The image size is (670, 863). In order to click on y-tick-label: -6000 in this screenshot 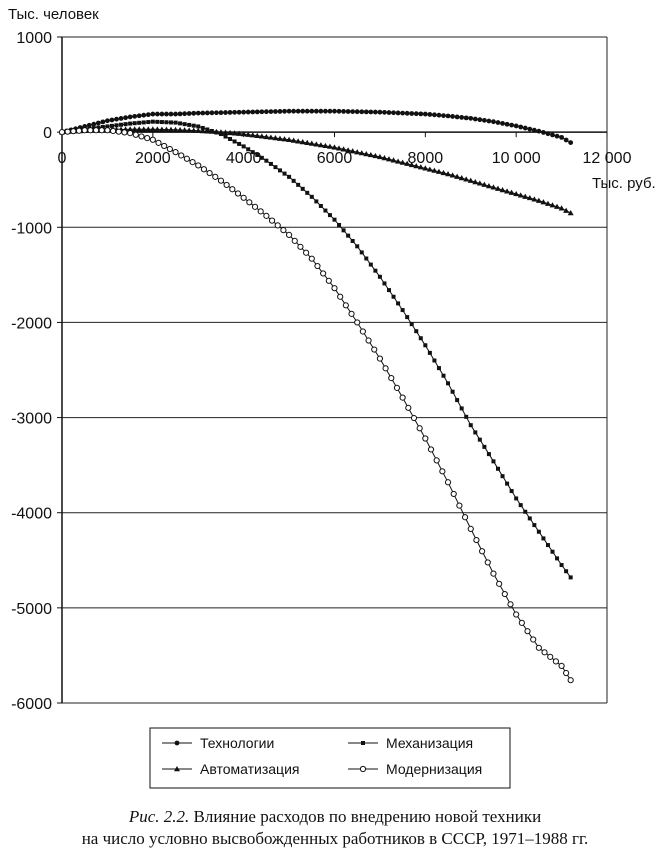, I will do `click(31, 704)`.